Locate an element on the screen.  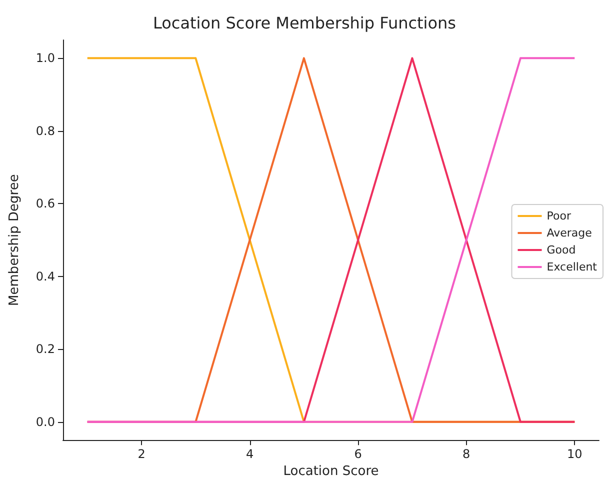
x-tick-label: 8 is located at coordinates (466, 454).